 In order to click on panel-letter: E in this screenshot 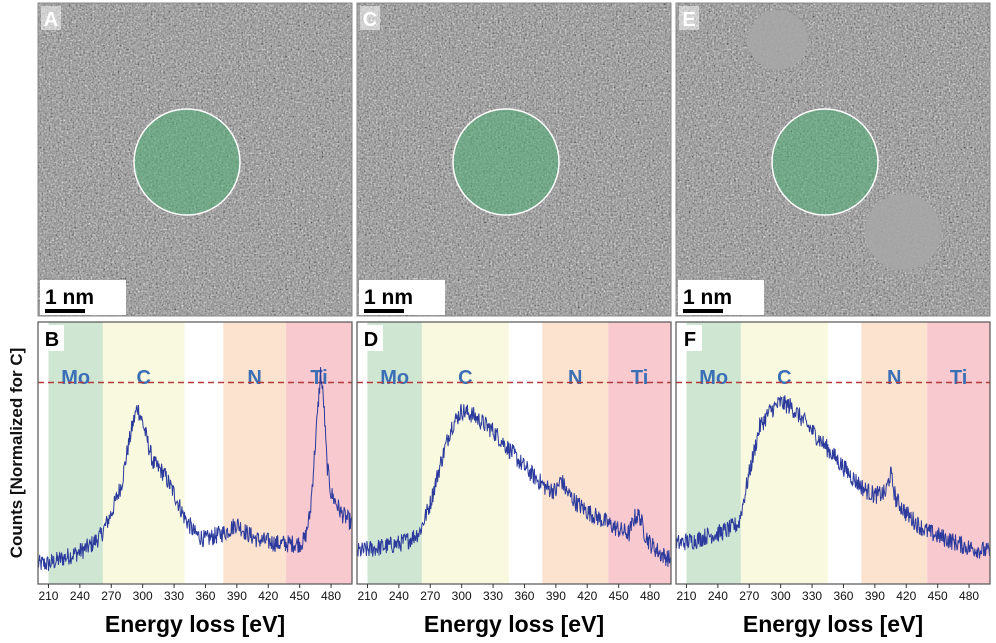, I will do `click(688, 20)`.